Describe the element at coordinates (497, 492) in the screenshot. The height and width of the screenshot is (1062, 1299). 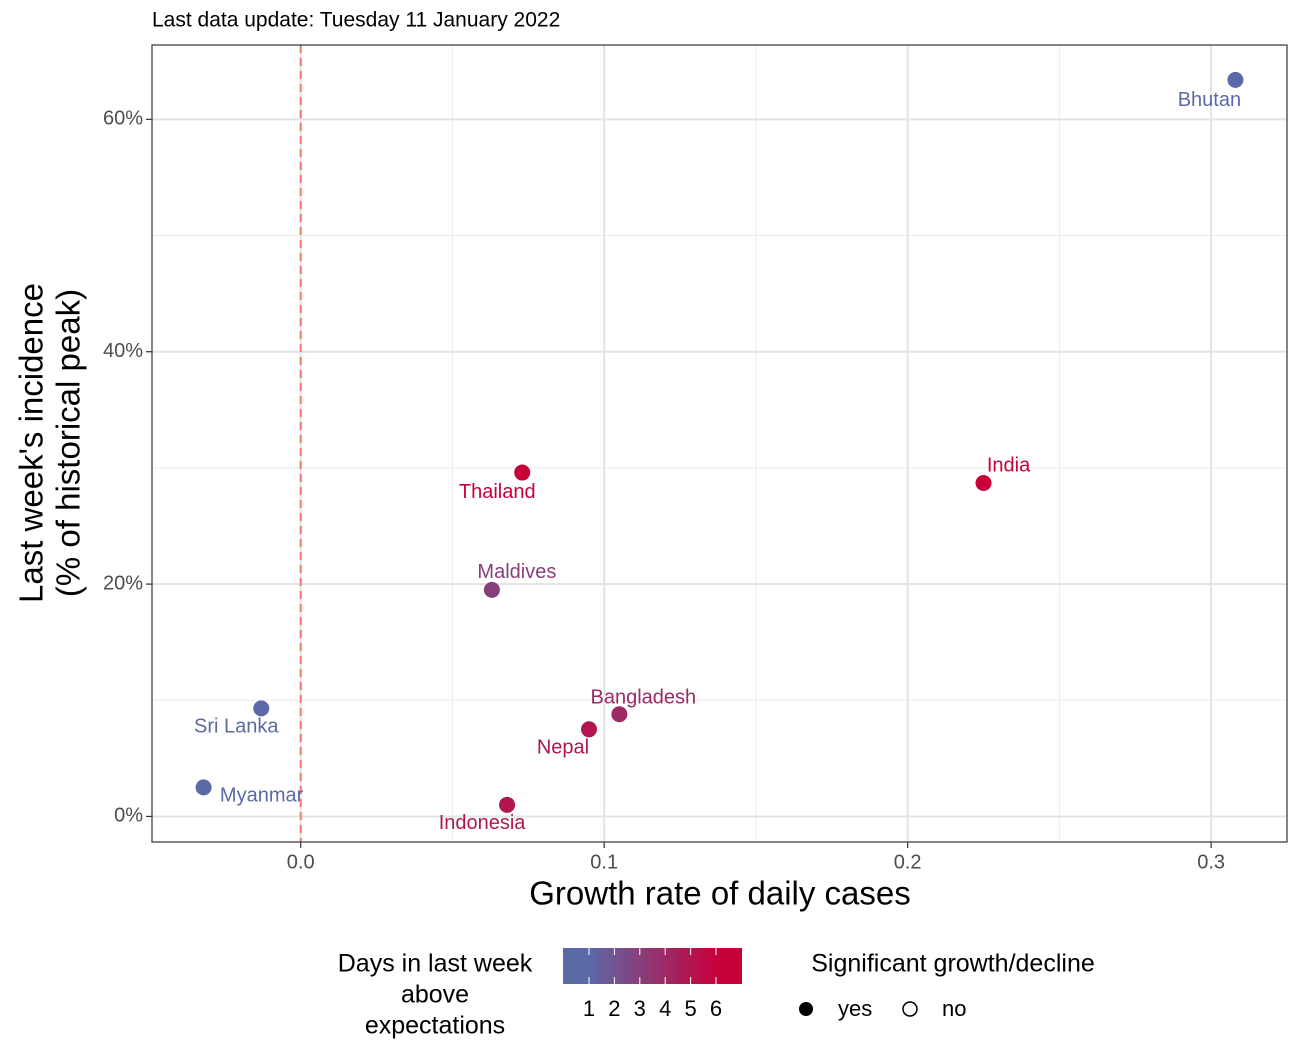
I see `point-label: Thailand` at that location.